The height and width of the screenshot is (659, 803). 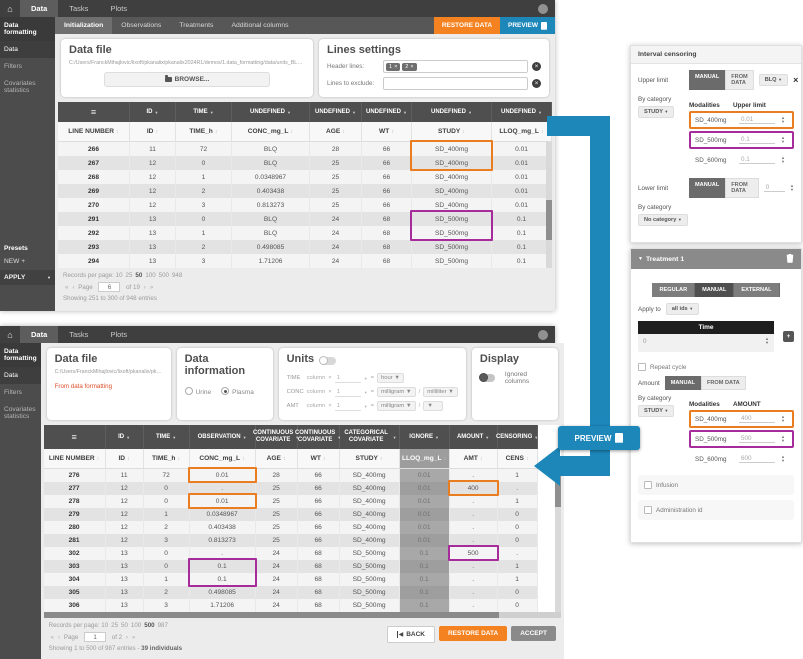 I want to click on close-icon: ×, so click(x=796, y=80).